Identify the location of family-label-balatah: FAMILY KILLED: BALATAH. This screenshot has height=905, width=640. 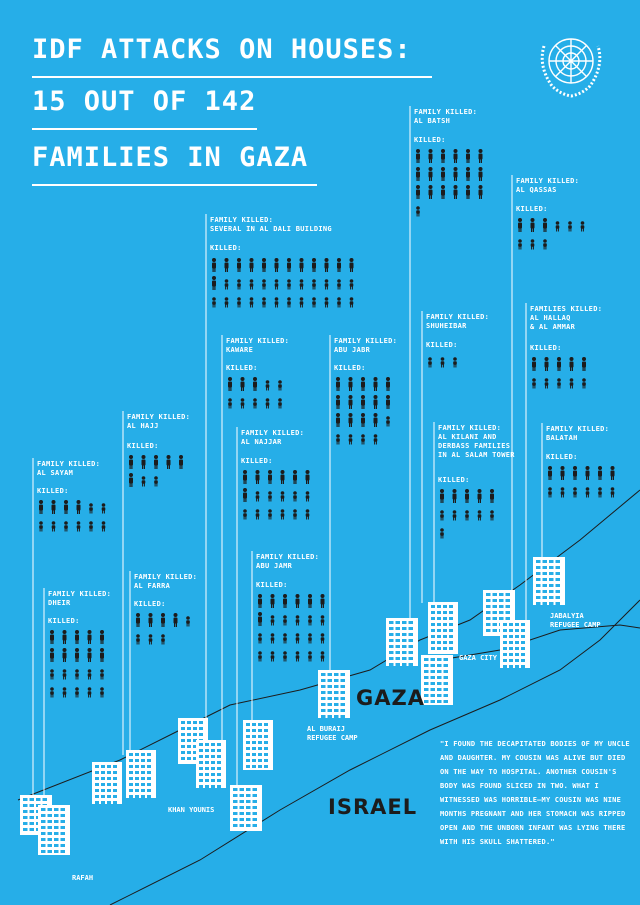
(578, 433).